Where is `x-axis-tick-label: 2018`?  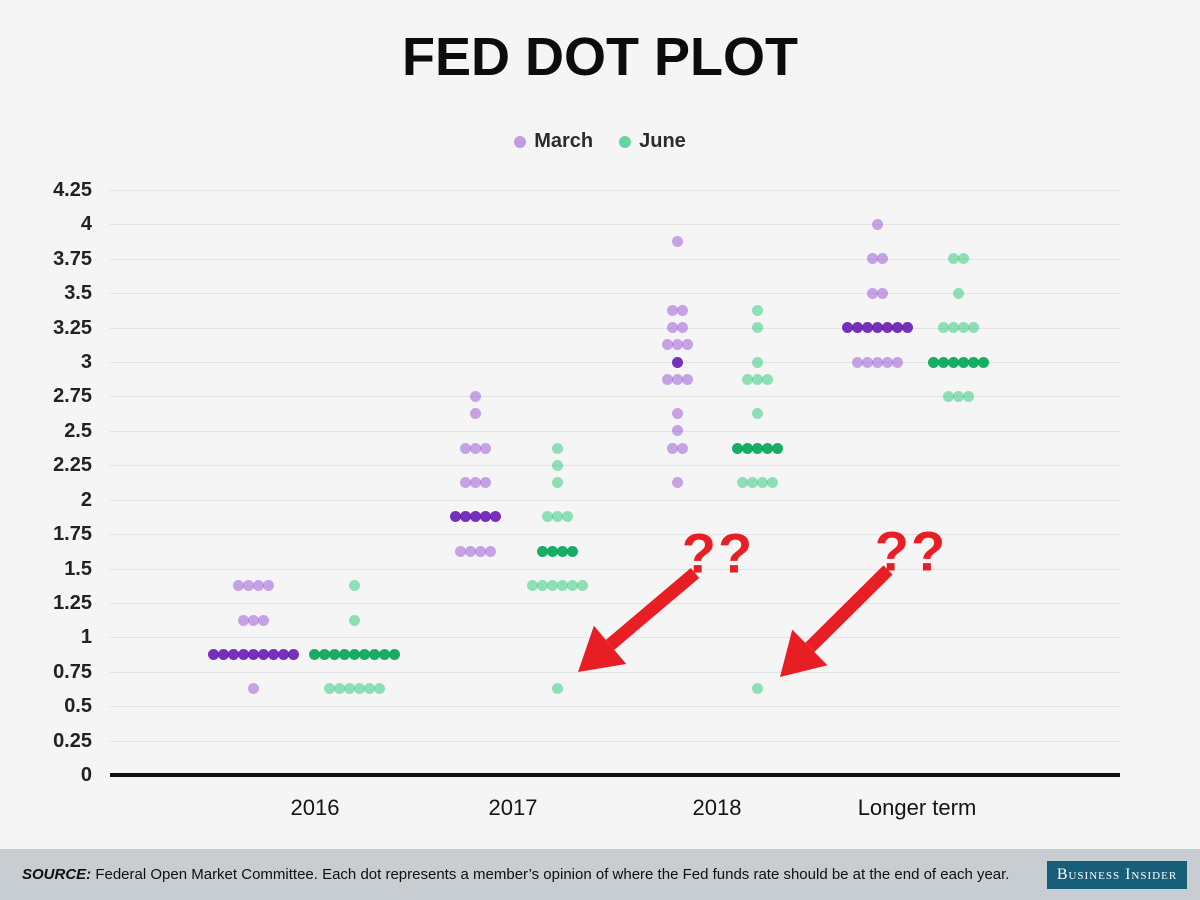
x-axis-tick-label: 2018 is located at coordinates (717, 807).